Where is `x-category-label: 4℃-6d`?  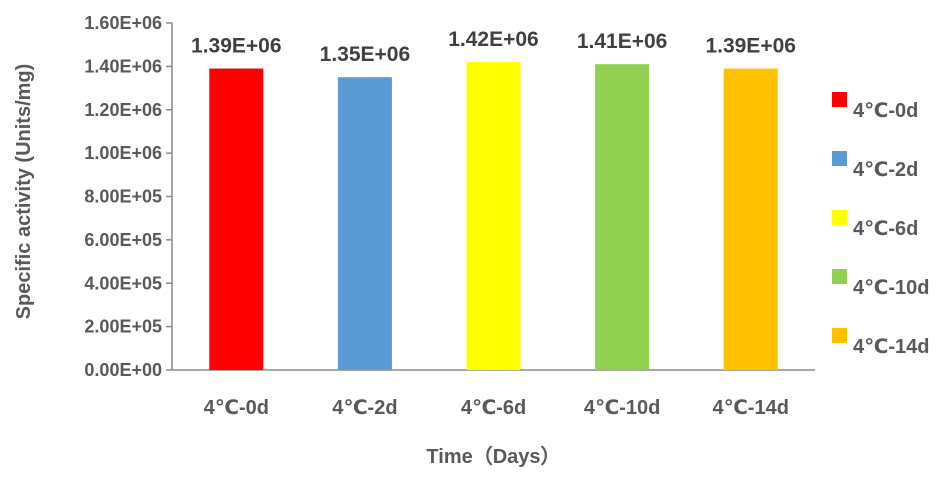
x-category-label: 4℃-6d is located at coordinates (493, 408).